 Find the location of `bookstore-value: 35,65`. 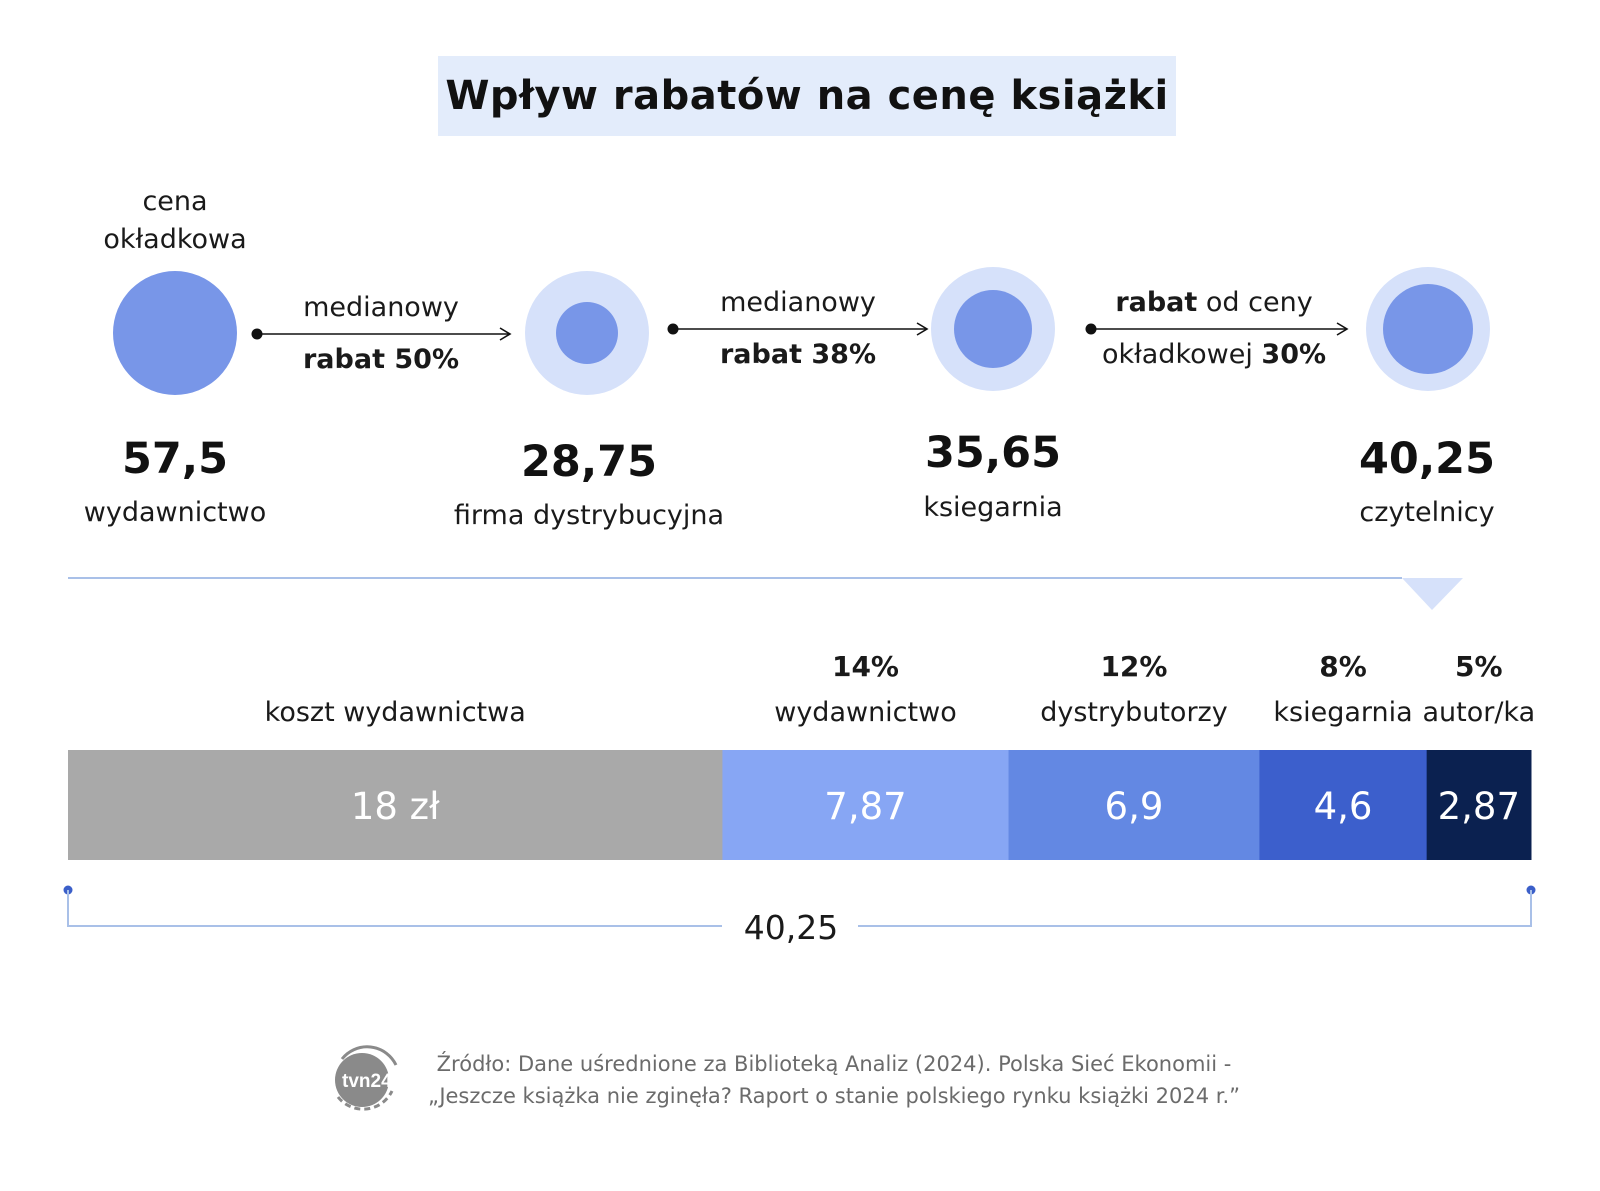

bookstore-value: 35,65 is located at coordinates (993, 453).